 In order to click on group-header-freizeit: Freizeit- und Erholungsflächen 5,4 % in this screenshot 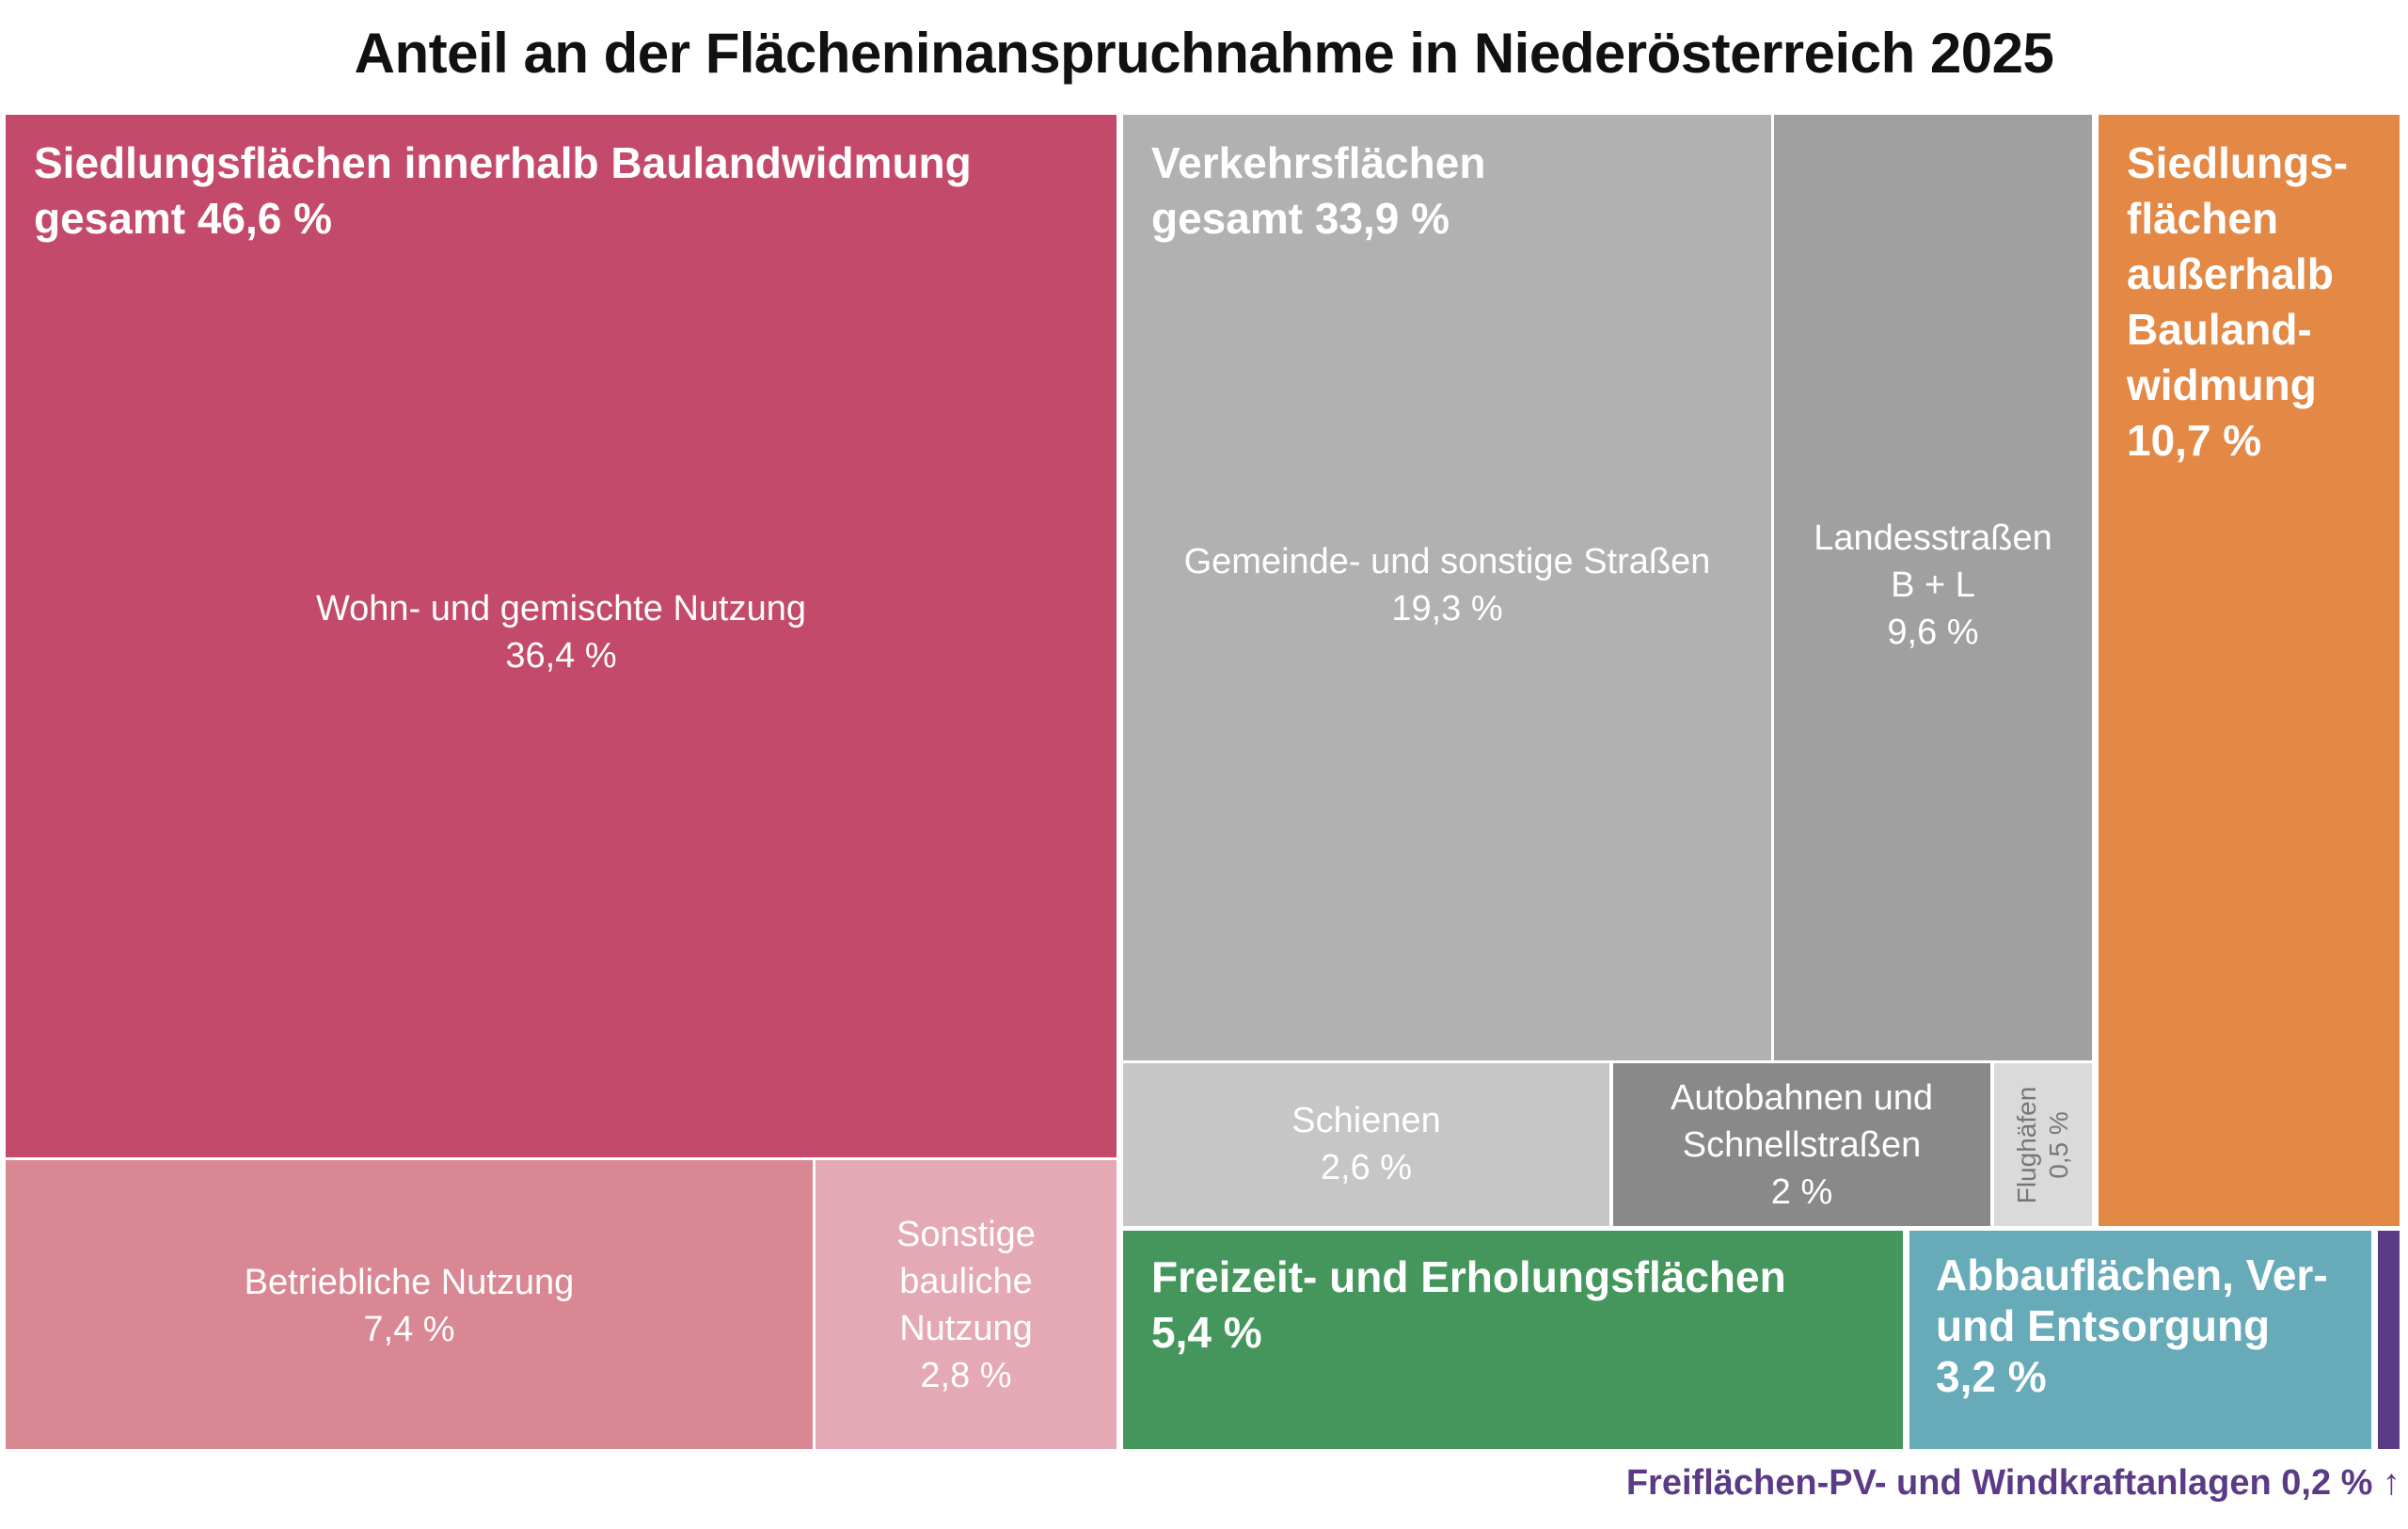, I will do `click(1469, 1305)`.